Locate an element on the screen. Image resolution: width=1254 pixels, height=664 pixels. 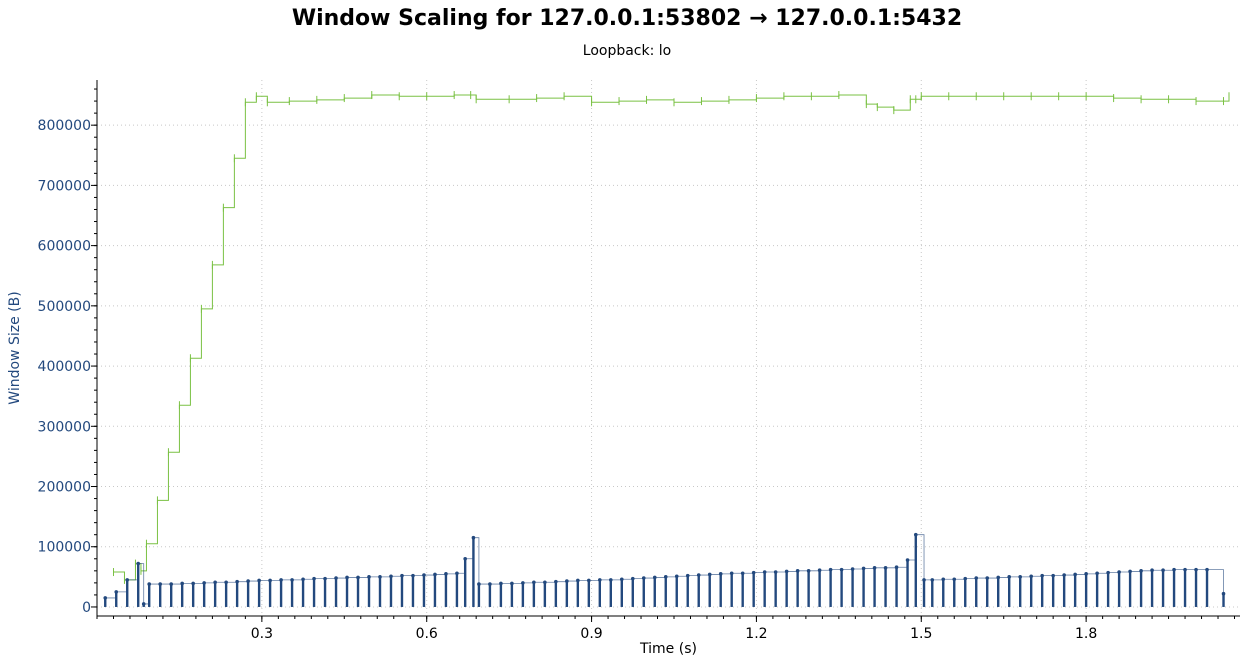
x-tick-label: 1.5 is located at coordinates (921, 634).